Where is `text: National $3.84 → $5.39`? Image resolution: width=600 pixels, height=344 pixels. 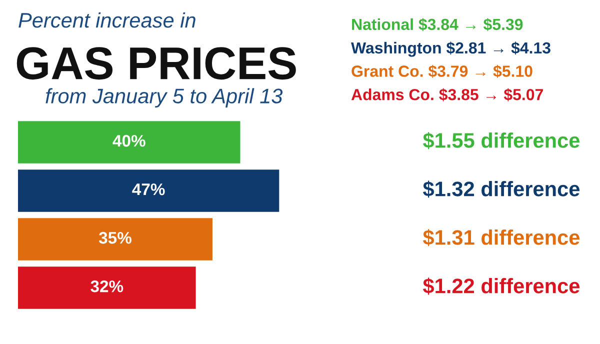 text: National $3.84 → $5.39 is located at coordinates (437, 25).